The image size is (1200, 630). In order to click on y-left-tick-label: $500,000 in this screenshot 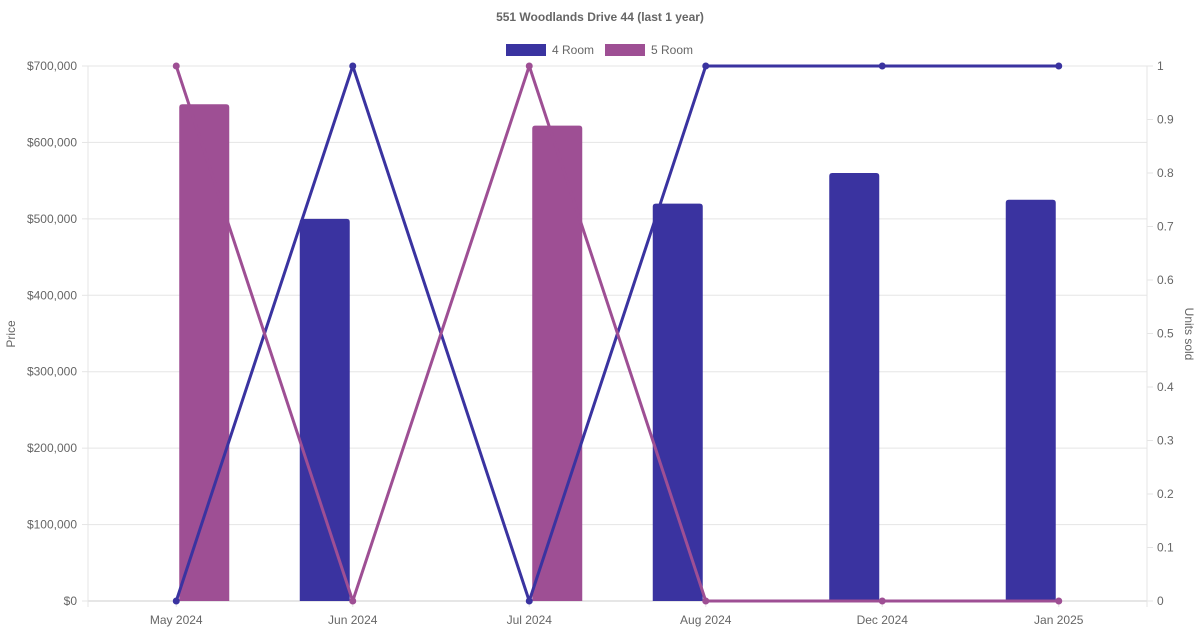, I will do `click(52, 219)`.